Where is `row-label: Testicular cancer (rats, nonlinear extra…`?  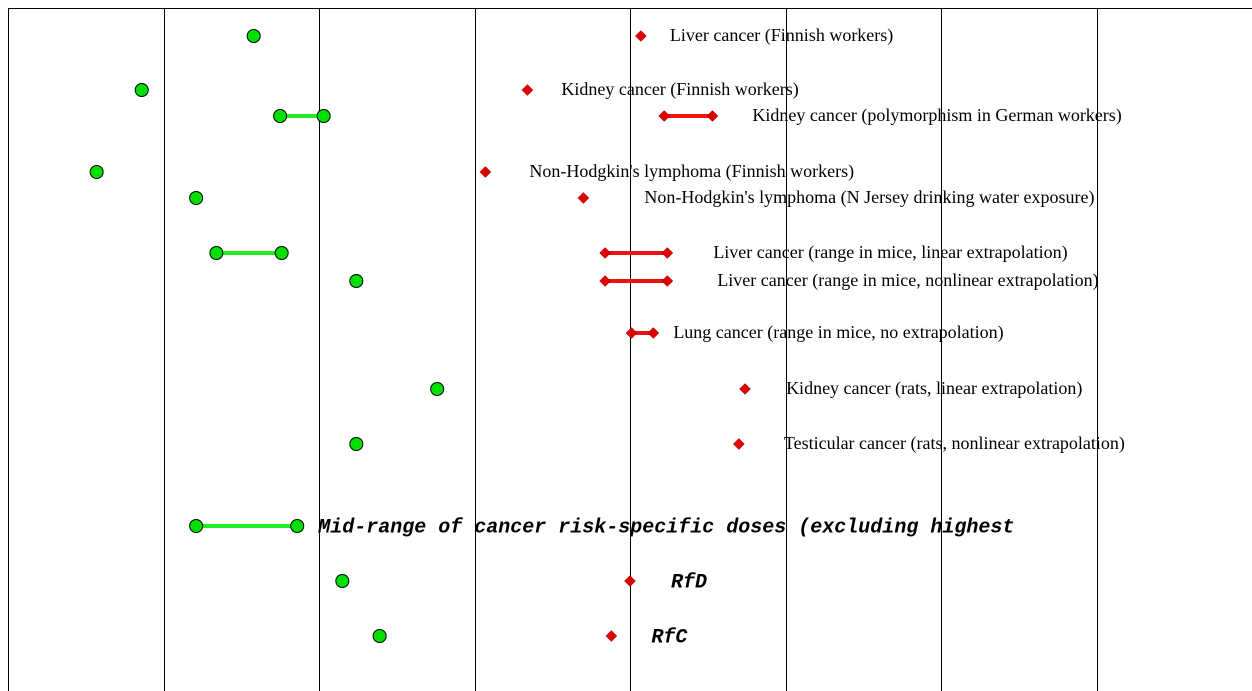 row-label: Testicular cancer (rats, nonlinear extra… is located at coordinates (954, 443).